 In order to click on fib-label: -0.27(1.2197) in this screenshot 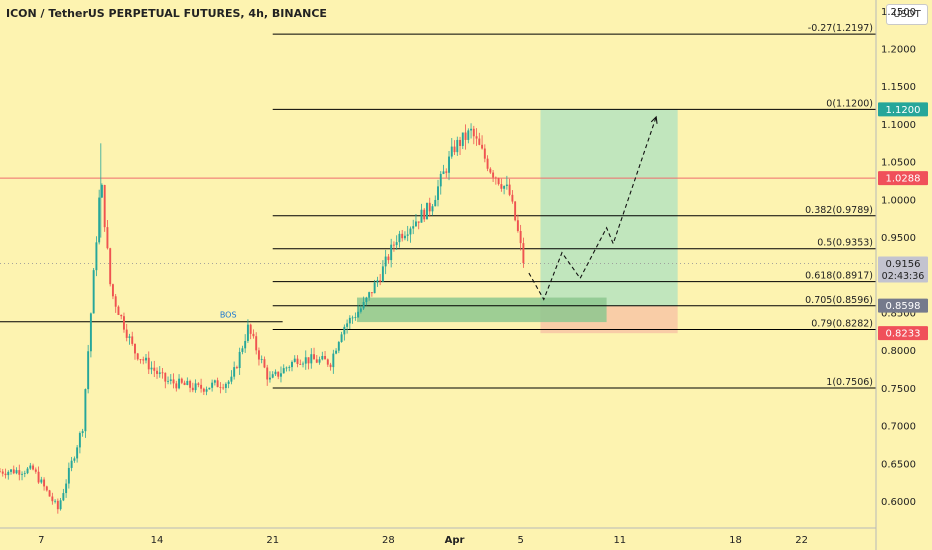, I will do `click(840, 28)`.